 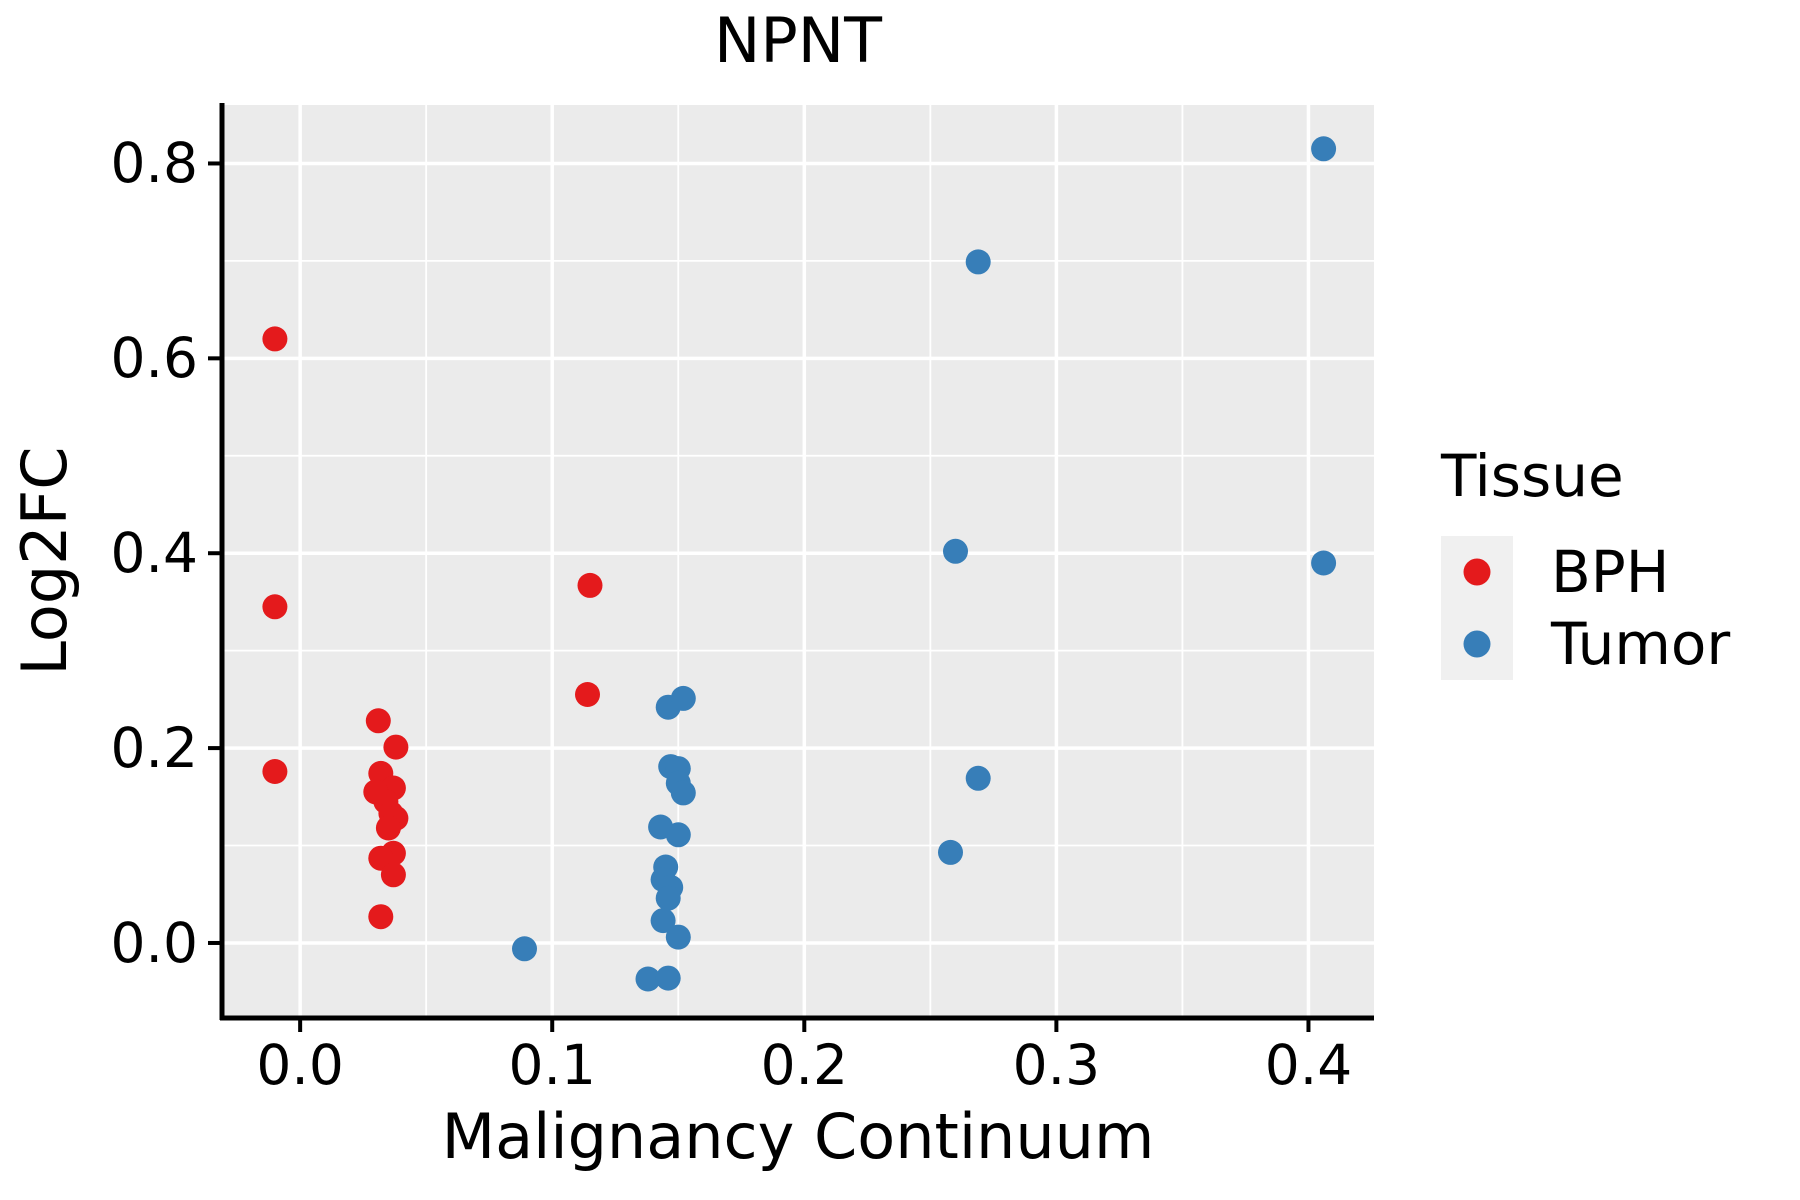 I want to click on bph-dot-icon, so click(x=1477, y=572).